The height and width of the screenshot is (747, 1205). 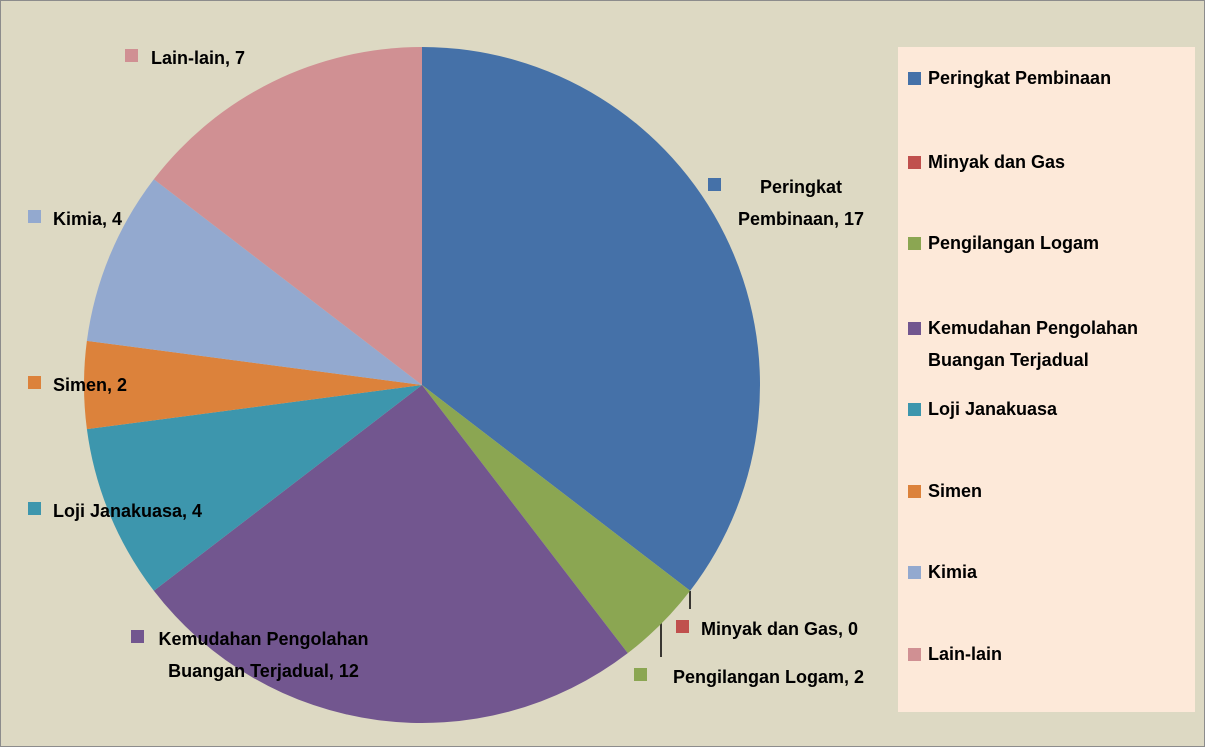 What do you see at coordinates (1014, 243) in the screenshot?
I see `legend-entry: Pengilangan Logam` at bounding box center [1014, 243].